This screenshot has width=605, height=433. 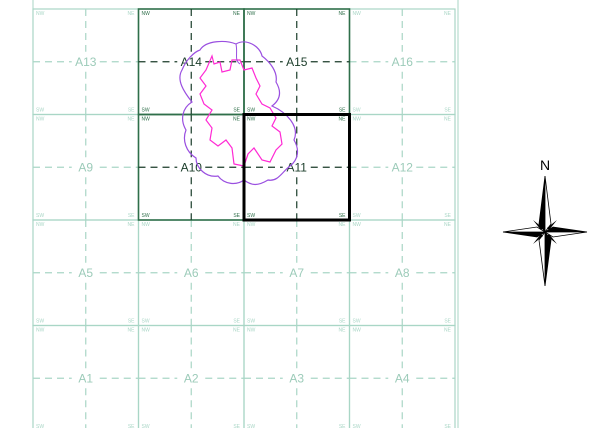 What do you see at coordinates (296, 273) in the screenshot?
I see `tile-label: A7` at bounding box center [296, 273].